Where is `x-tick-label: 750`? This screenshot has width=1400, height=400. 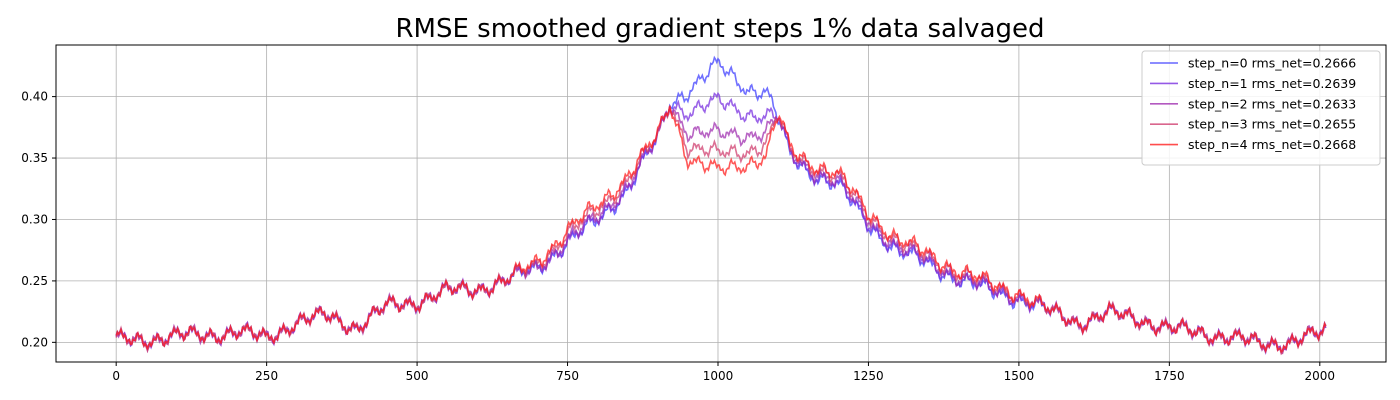
x-tick-label: 750 is located at coordinates (567, 376).